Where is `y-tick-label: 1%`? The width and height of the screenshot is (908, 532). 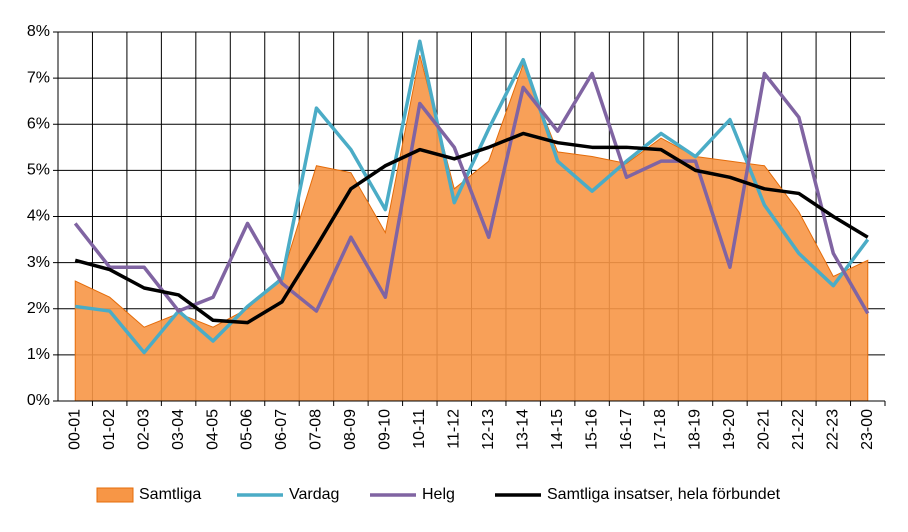
y-tick-label: 1% is located at coordinates (38, 354).